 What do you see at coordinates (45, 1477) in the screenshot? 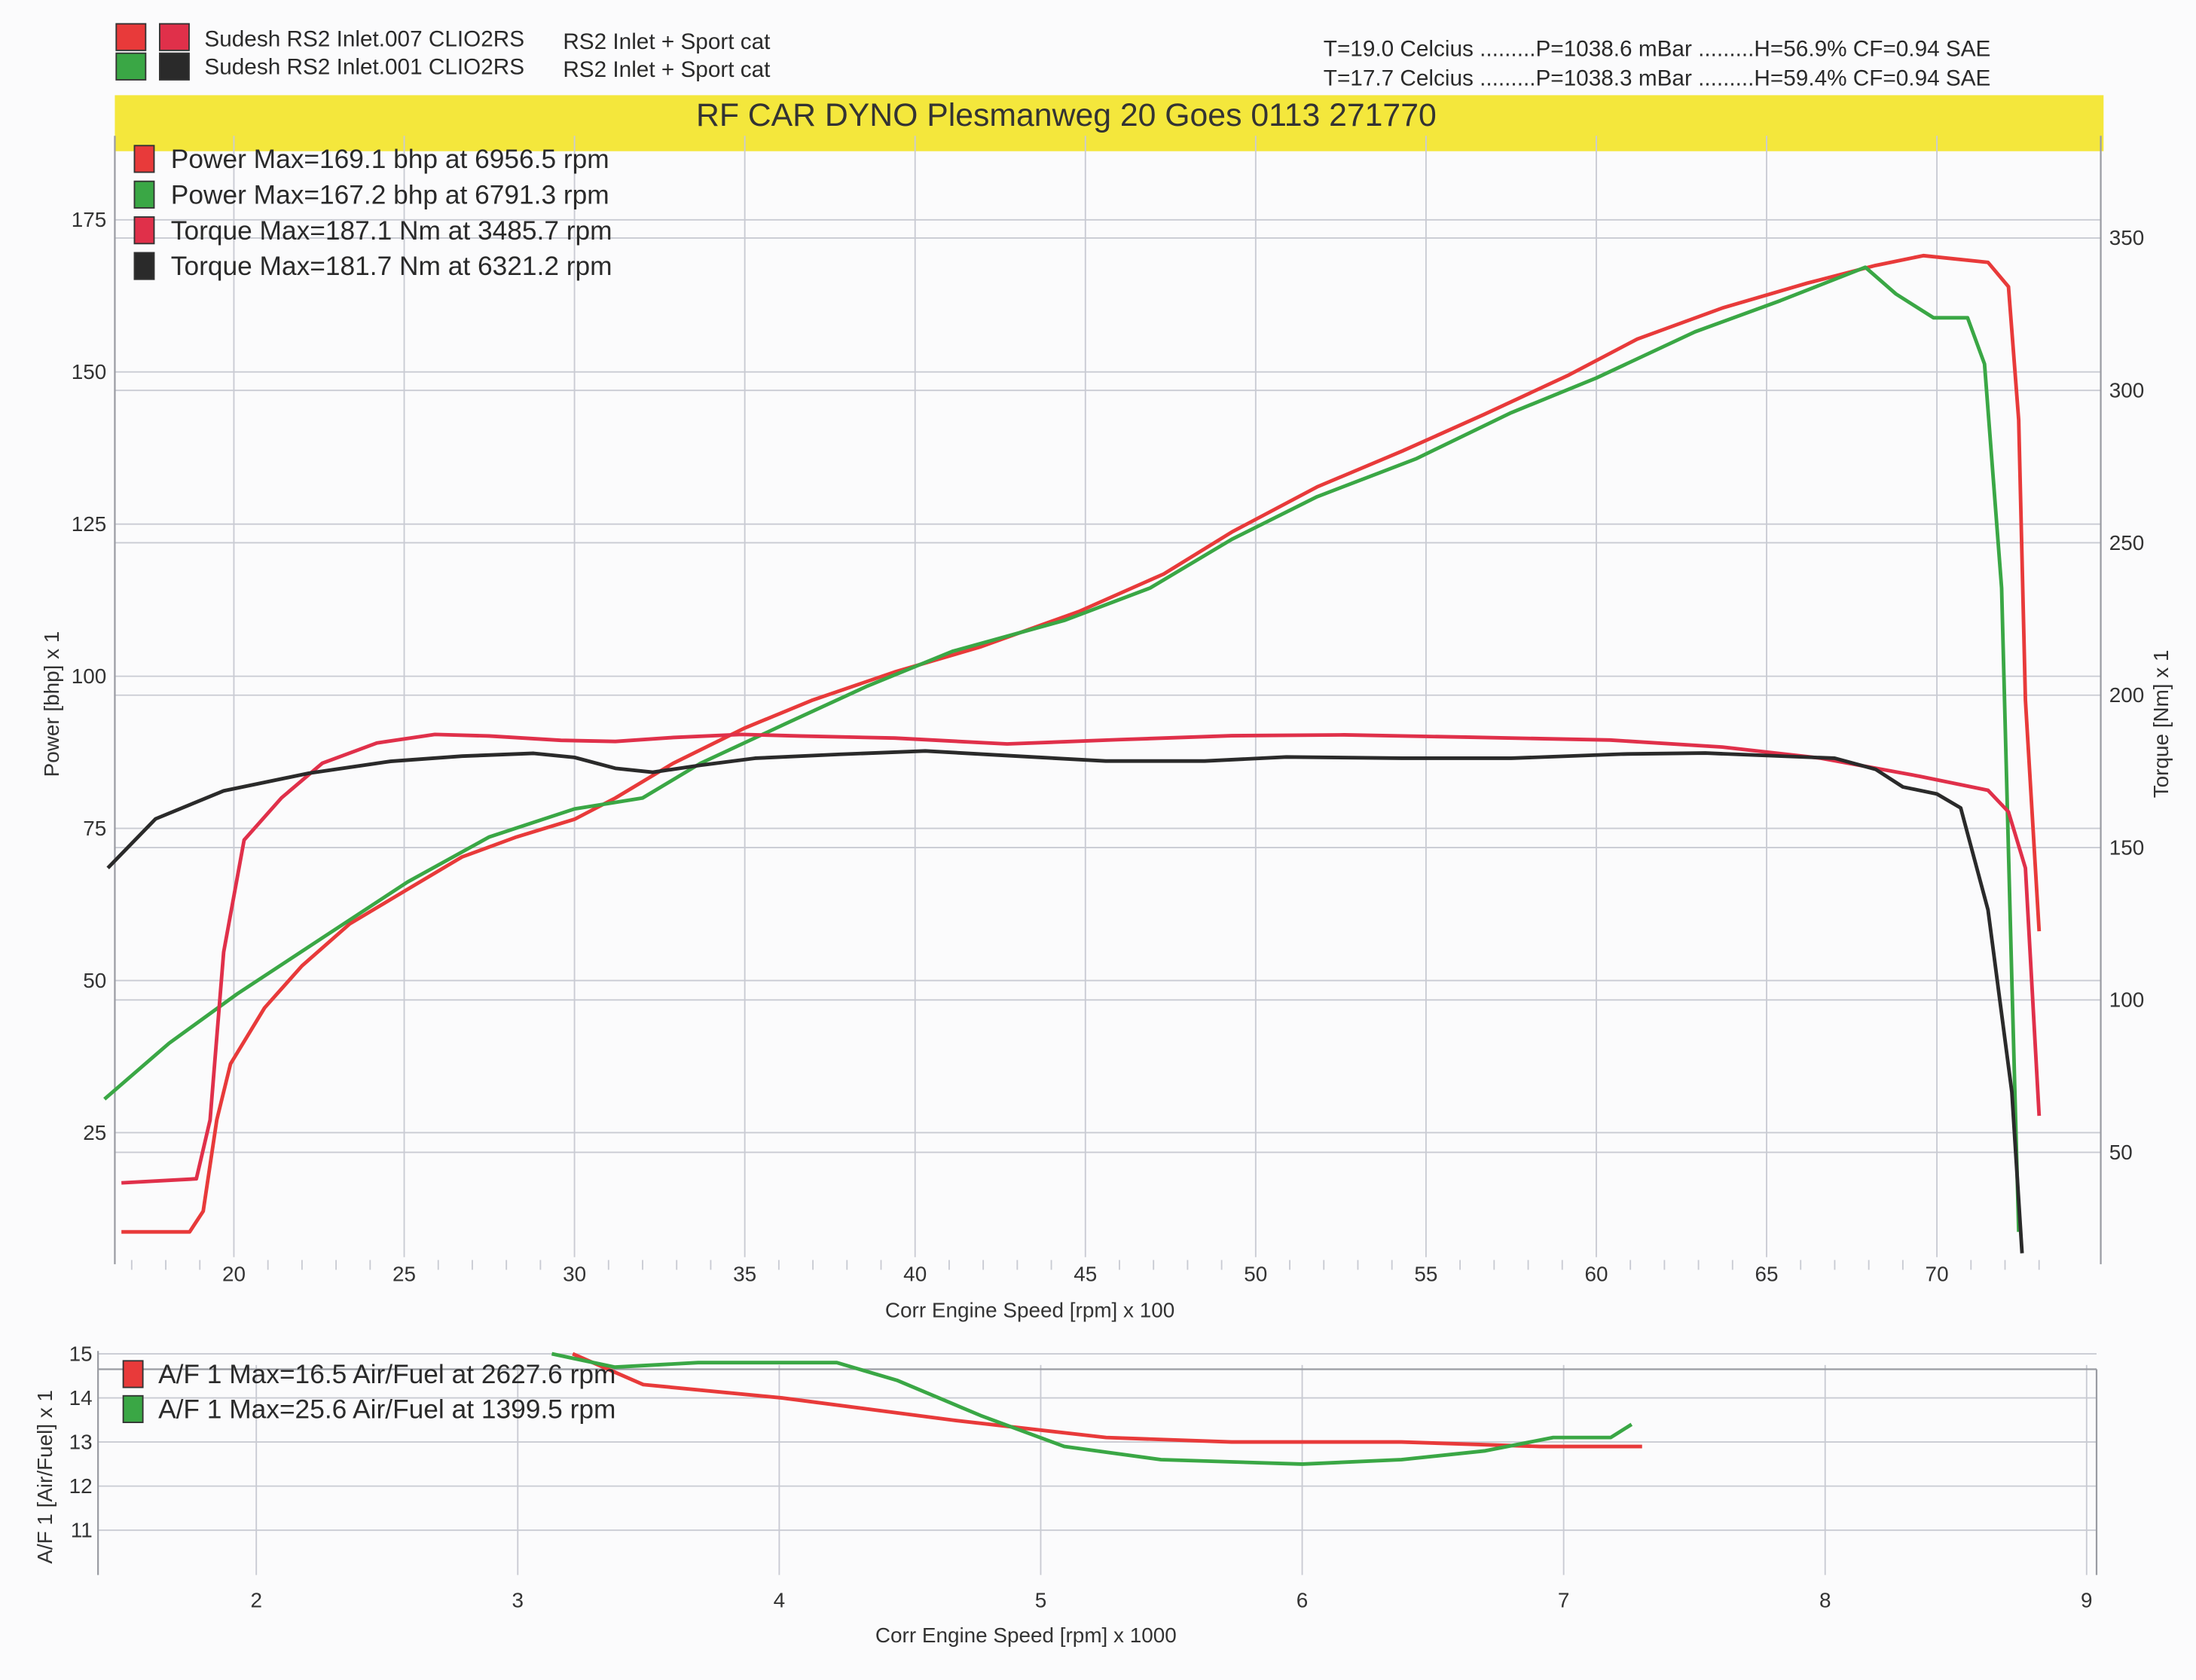
I see `af-y-label: A/F 1 [Air/Fuel] x 1` at bounding box center [45, 1477].